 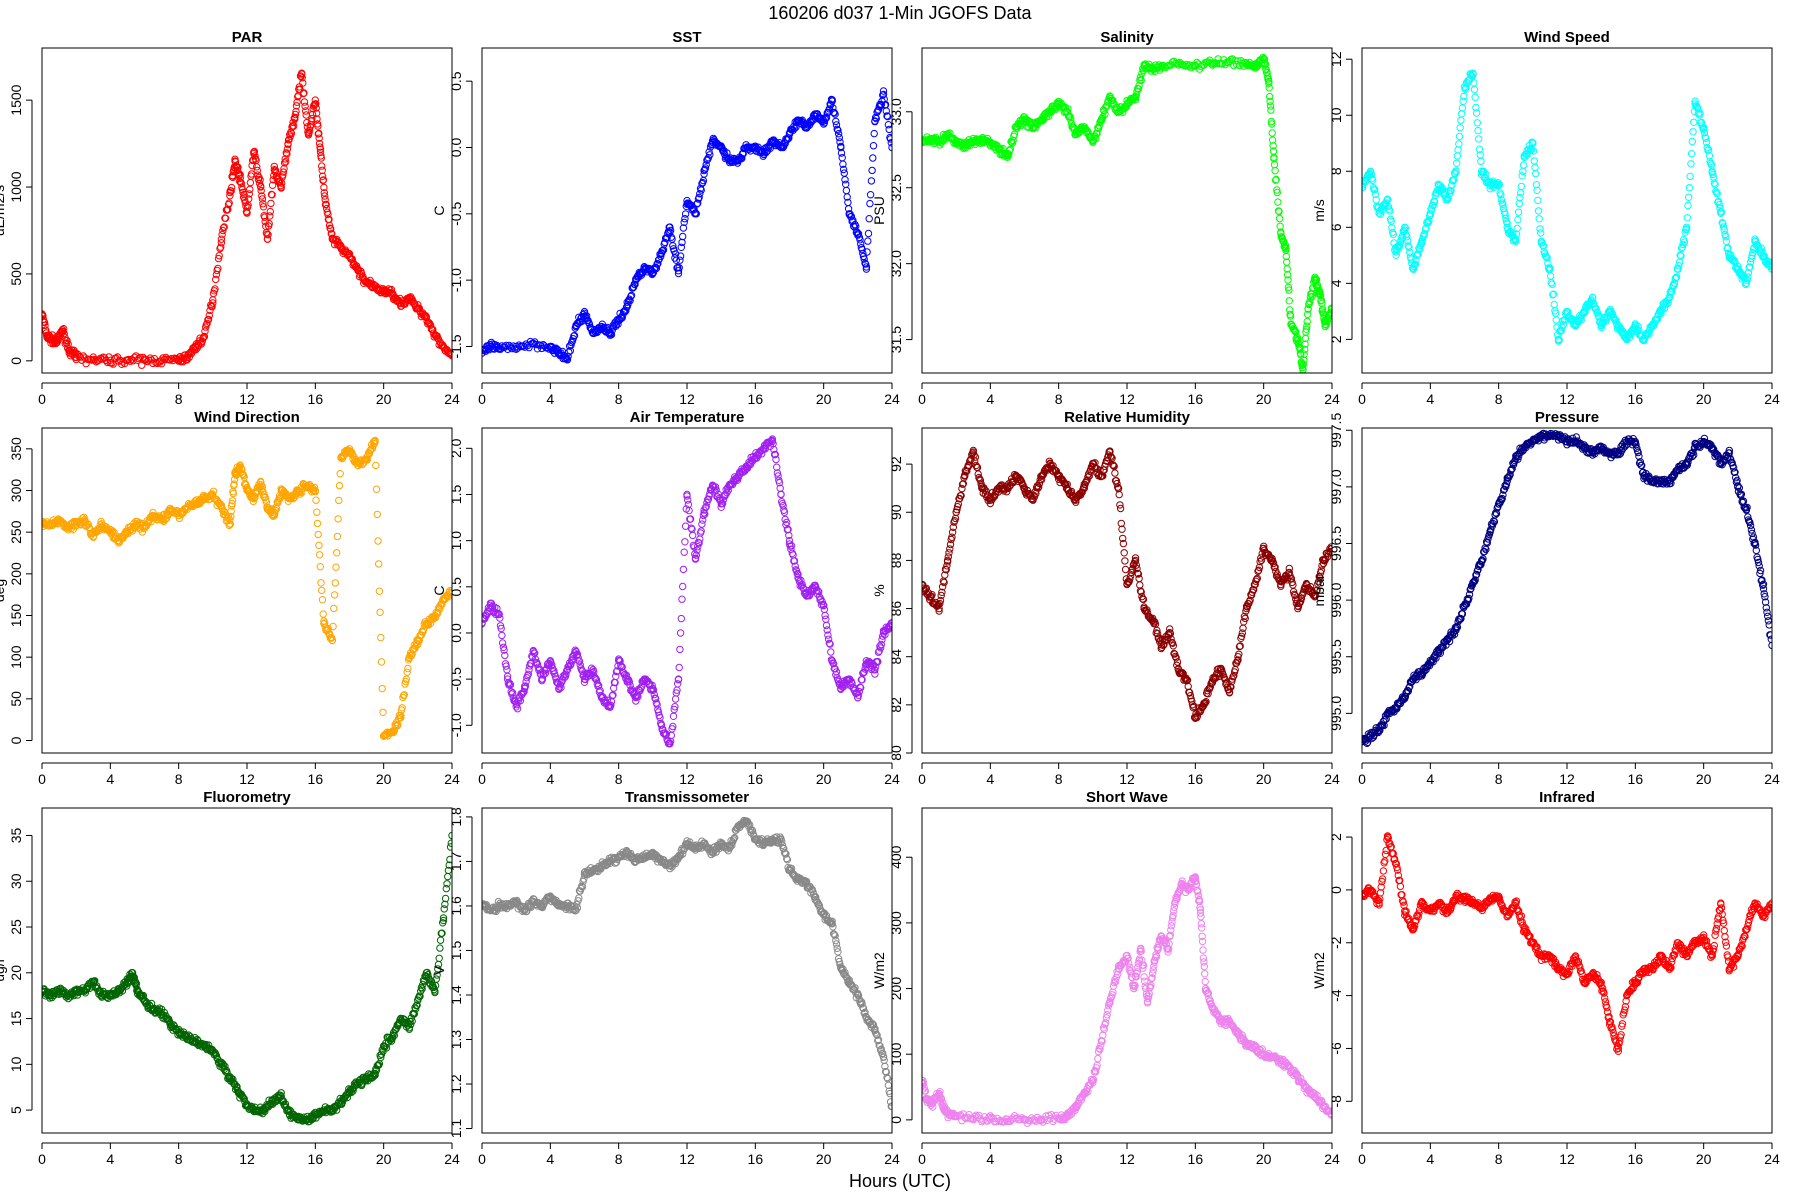 I want to click on data-point-relative-humidity, so click(x=1315, y=596).